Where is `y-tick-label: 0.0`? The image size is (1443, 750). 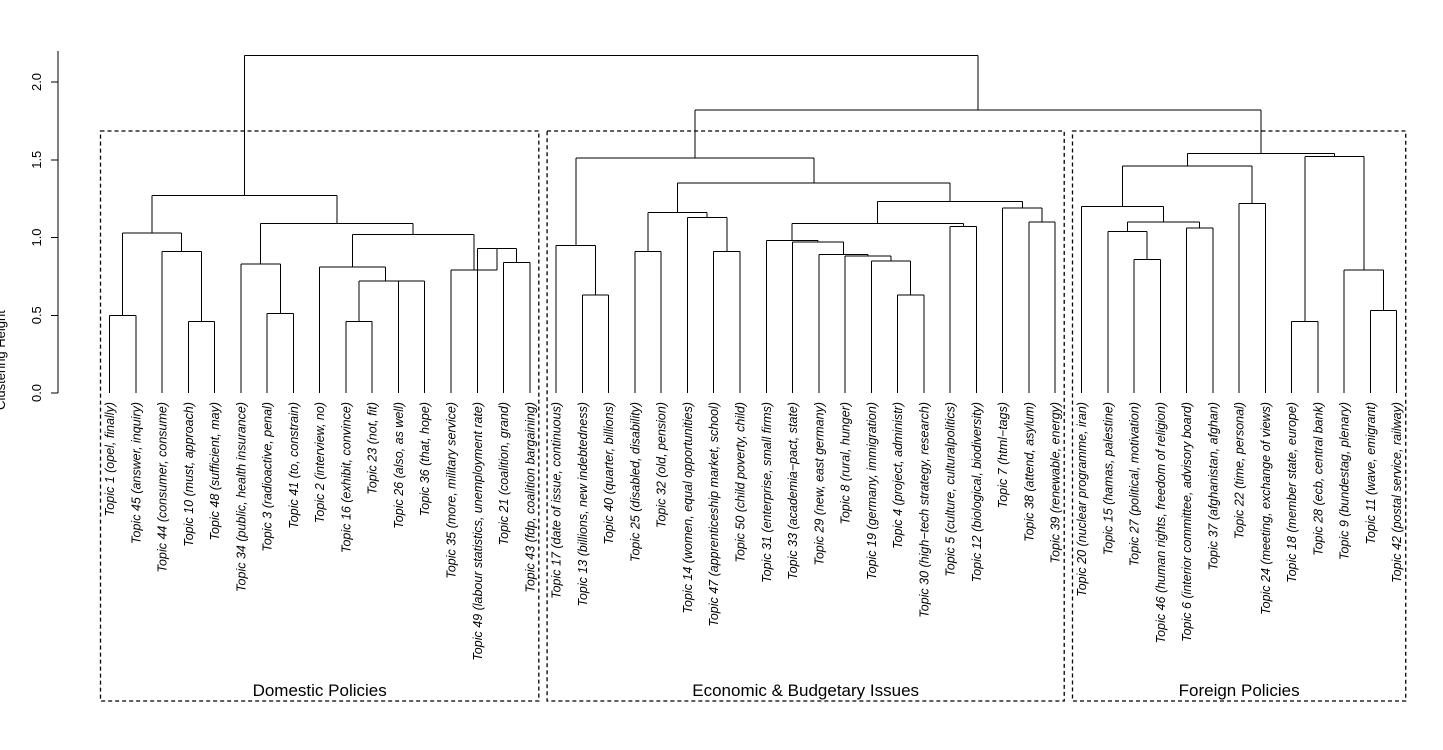 y-tick-label: 0.0 is located at coordinates (36, 393).